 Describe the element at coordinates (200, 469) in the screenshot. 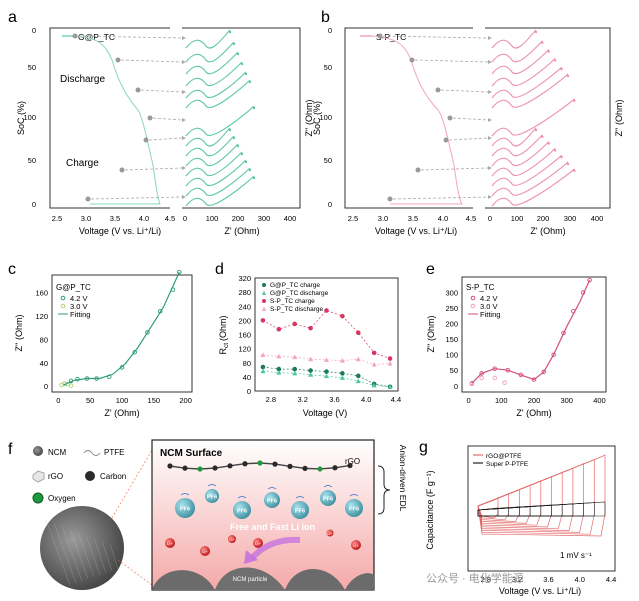

I see `oxygen-atom` at that location.